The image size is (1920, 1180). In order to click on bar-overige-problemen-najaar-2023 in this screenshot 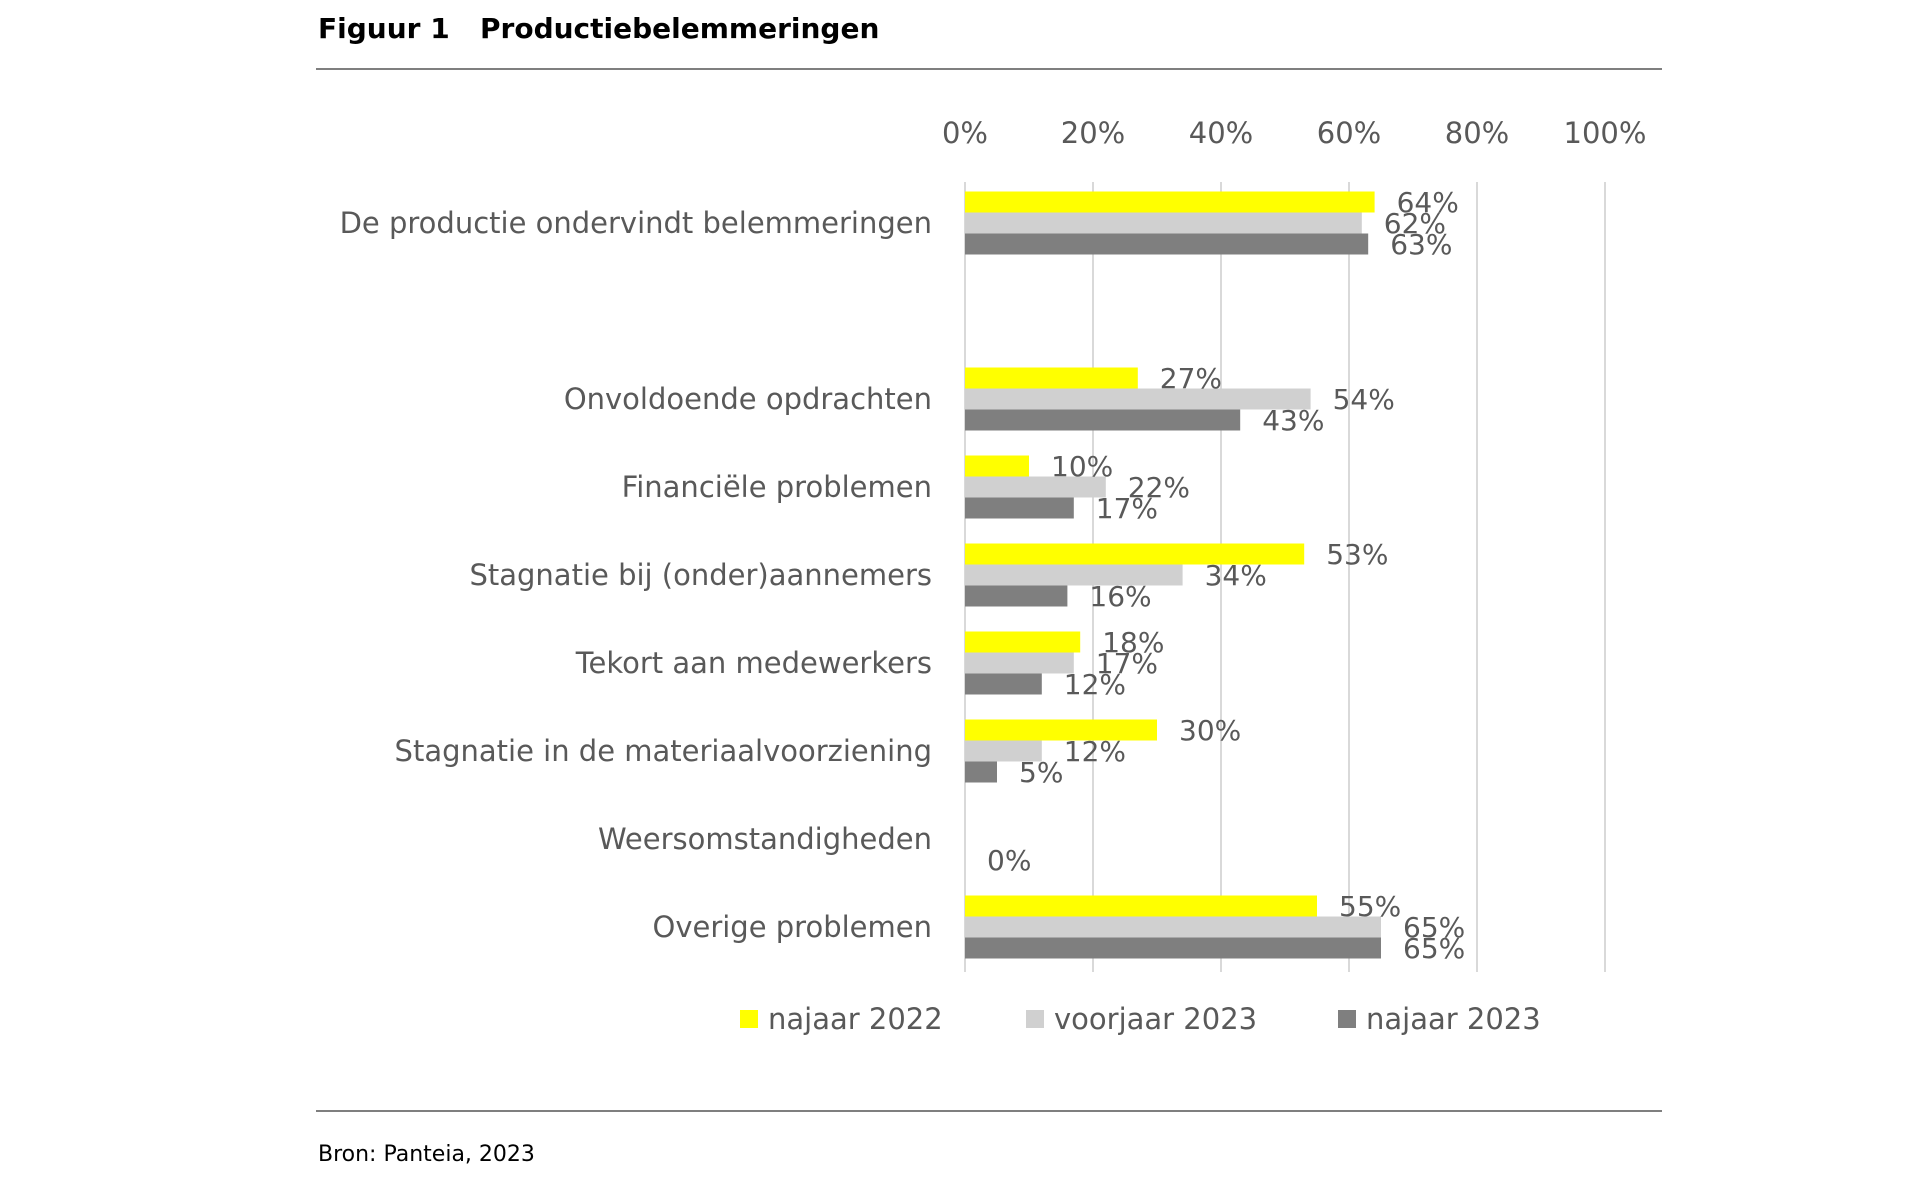, I will do `click(1173, 948)`.